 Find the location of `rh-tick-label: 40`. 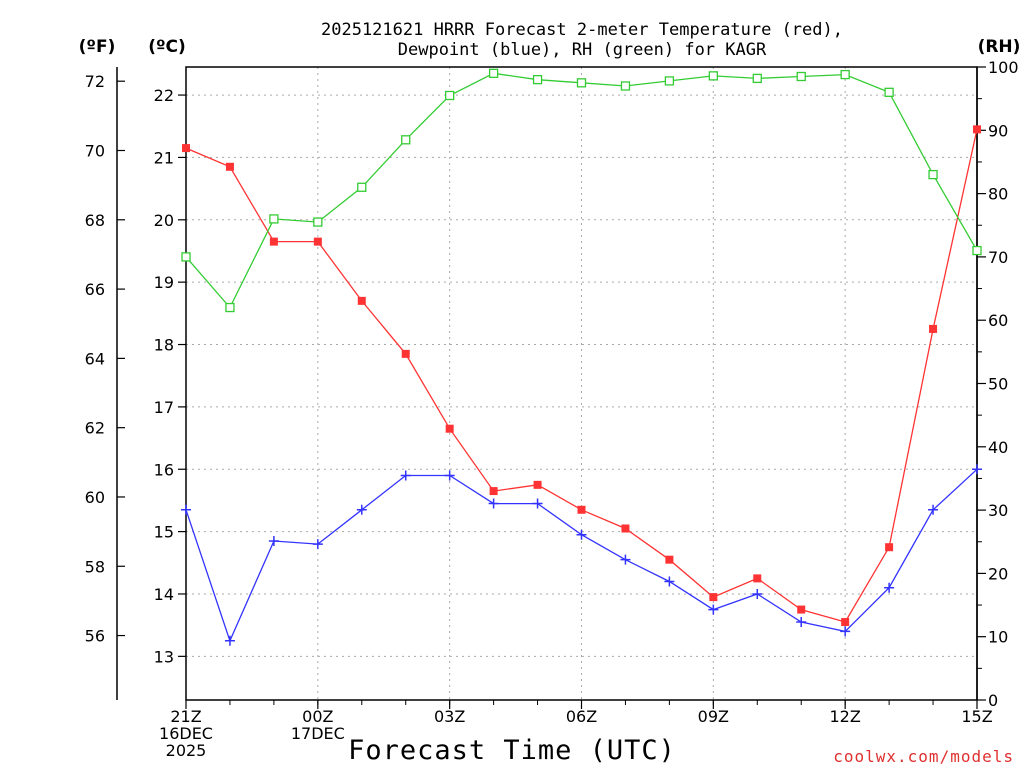

rh-tick-label: 40 is located at coordinates (998, 447).